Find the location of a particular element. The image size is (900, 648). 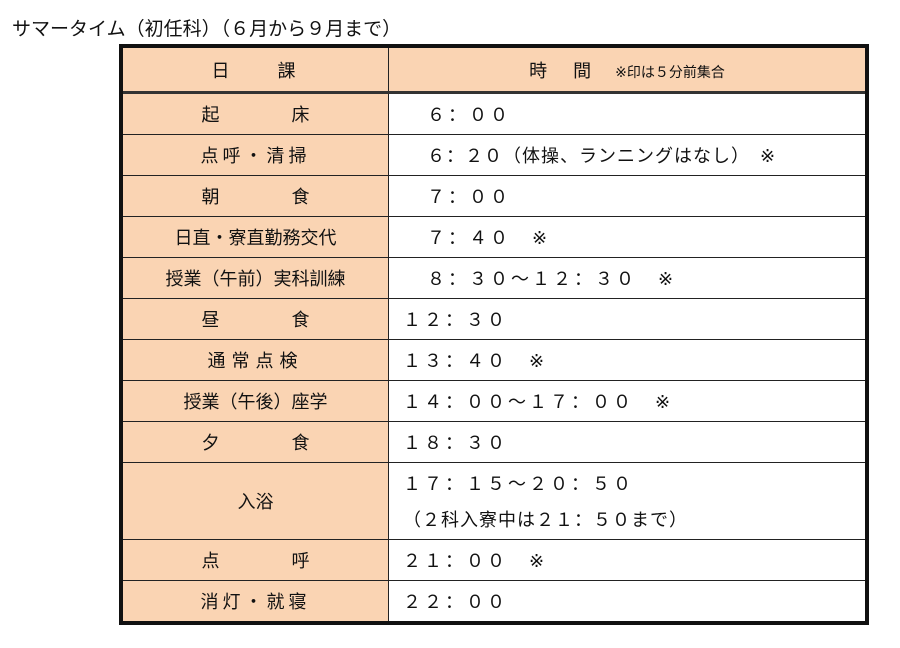

row-time: １８：３０ is located at coordinates (628, 442).